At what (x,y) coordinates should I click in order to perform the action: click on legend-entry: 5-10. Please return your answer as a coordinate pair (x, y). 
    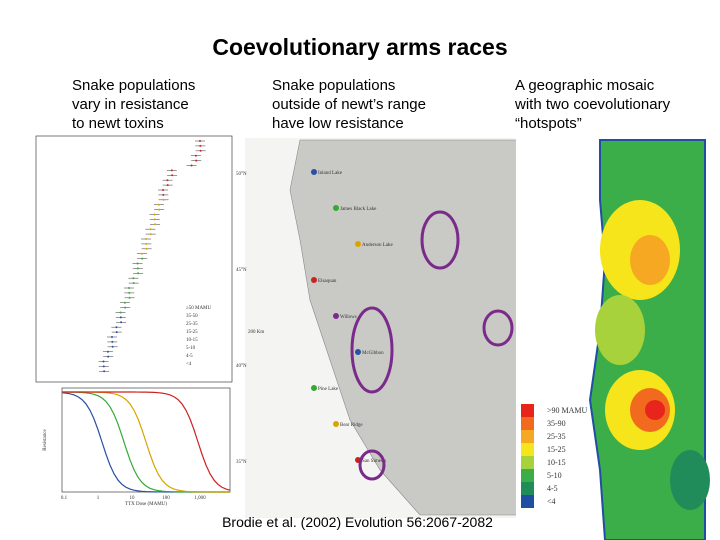
    Looking at the image, I should click on (191, 348).